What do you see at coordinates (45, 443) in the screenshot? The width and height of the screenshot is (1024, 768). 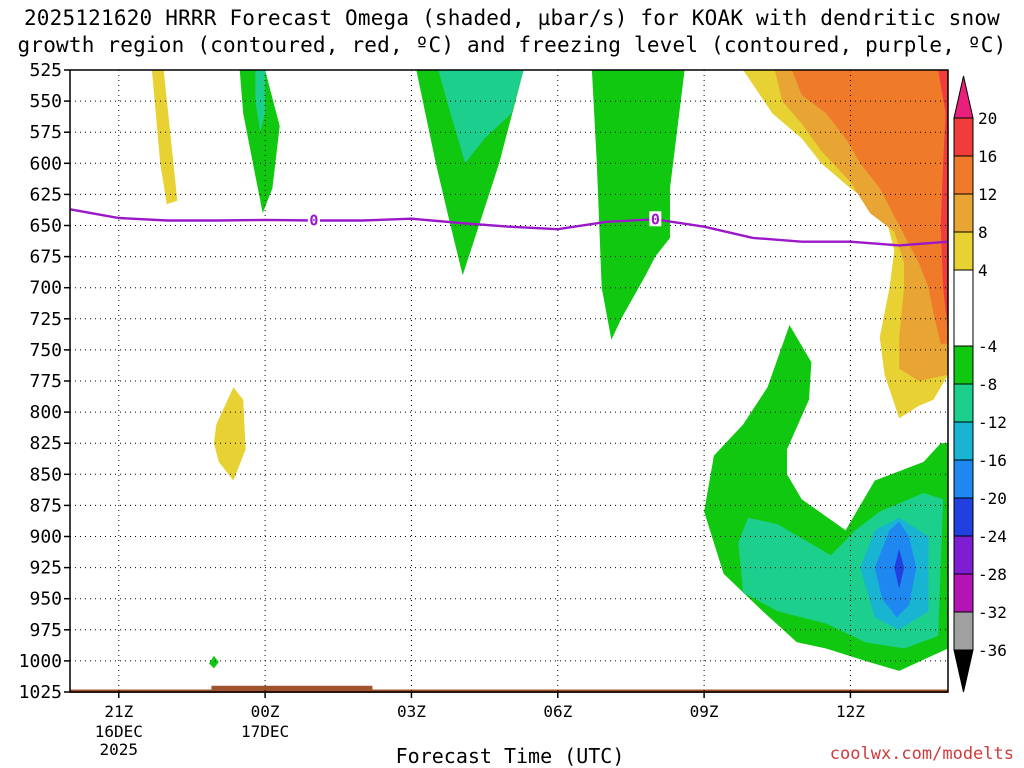 I see `y-tick-label-825: 825` at bounding box center [45, 443].